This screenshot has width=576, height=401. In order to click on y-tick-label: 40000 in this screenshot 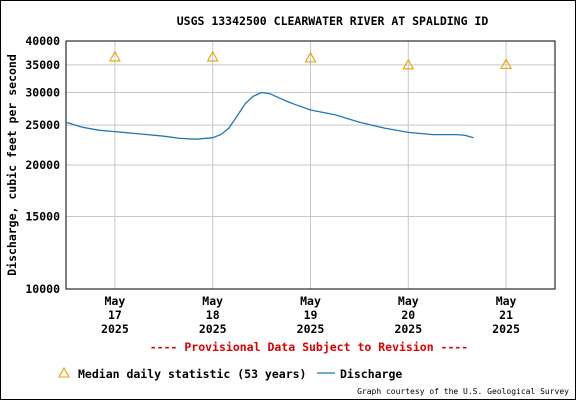, I will do `click(42, 41)`.